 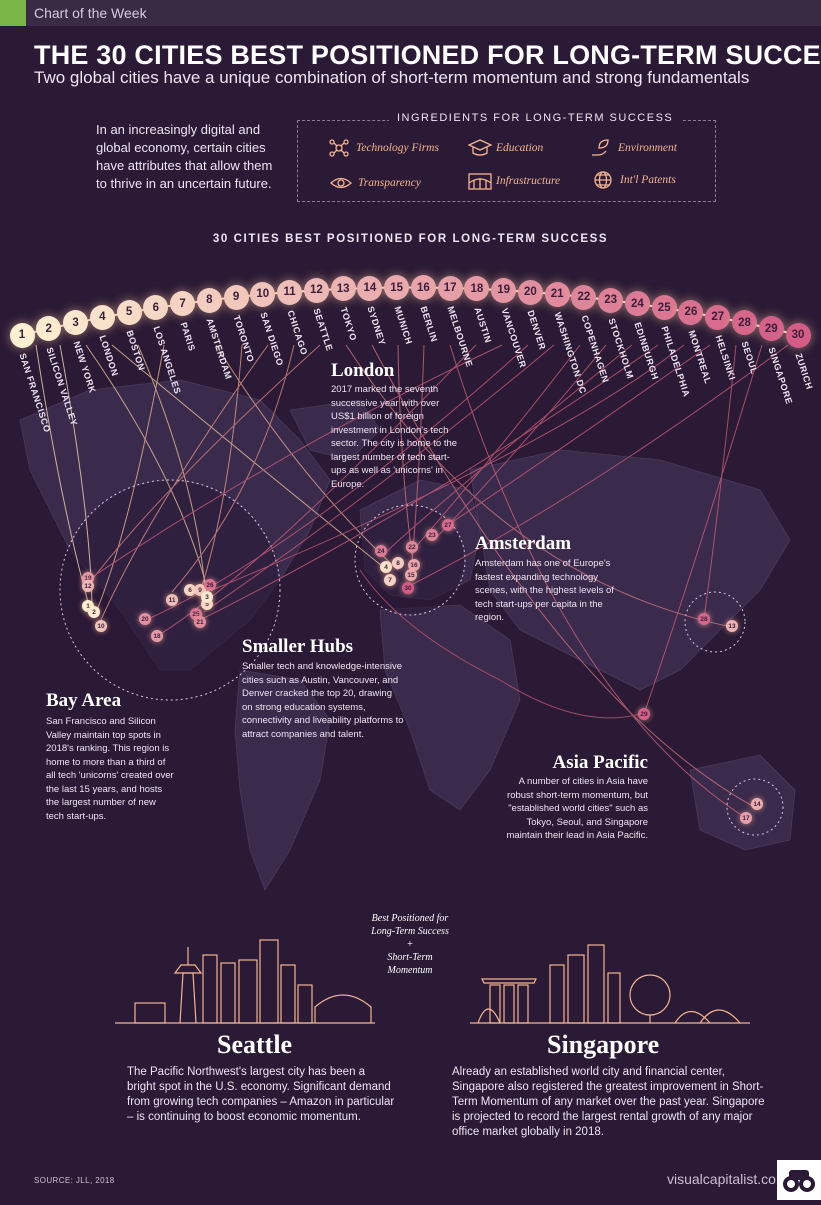 What do you see at coordinates (477, 289) in the screenshot?
I see `rank-badge-18: 18` at bounding box center [477, 289].